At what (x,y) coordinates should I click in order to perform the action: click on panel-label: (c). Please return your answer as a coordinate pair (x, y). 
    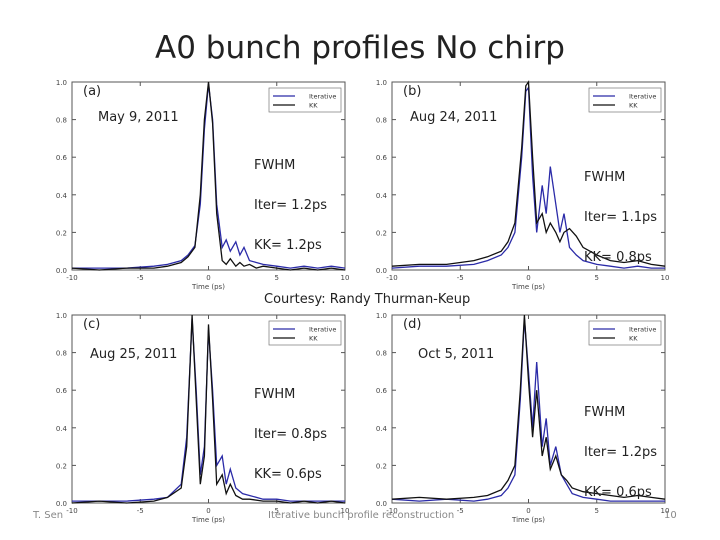
    Looking at the image, I should click on (92, 324).